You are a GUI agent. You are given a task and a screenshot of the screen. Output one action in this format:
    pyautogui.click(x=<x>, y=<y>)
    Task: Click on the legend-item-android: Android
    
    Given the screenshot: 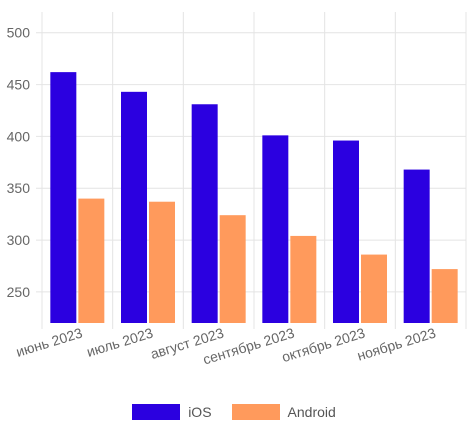 What is the action you would take?
    pyautogui.click(x=283, y=412)
    